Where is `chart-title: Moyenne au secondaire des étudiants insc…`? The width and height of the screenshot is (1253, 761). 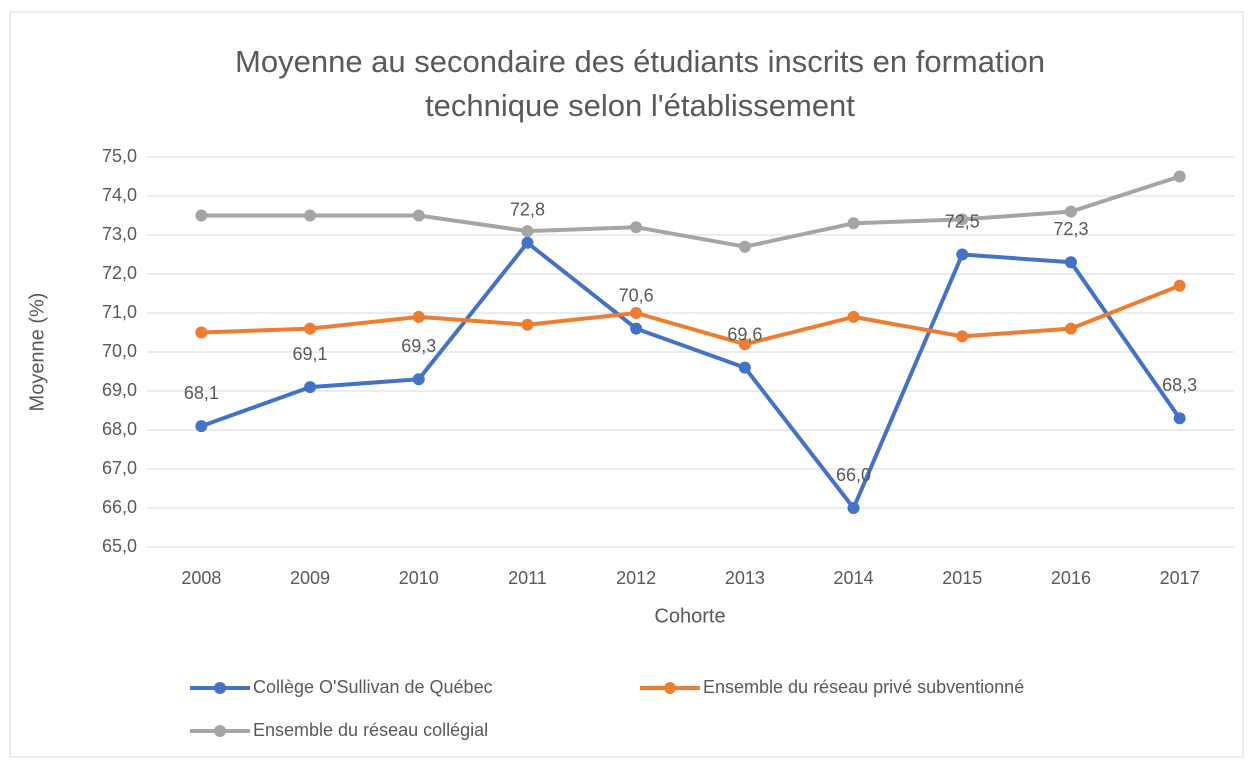 chart-title: Moyenne au secondaire des étudiants insc… is located at coordinates (640, 83).